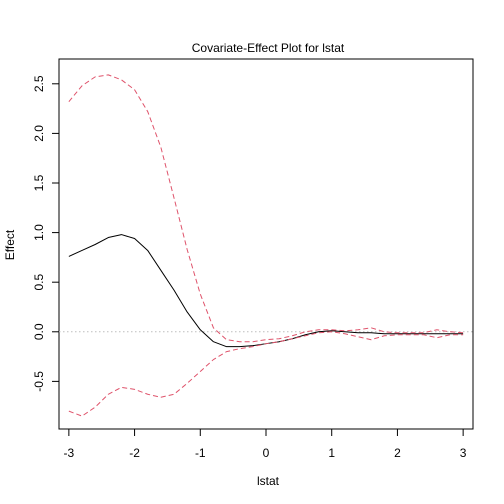 The height and width of the screenshot is (504, 504). What do you see at coordinates (39, 182) in the screenshot?
I see `y-tick-label: 1.5` at bounding box center [39, 182].